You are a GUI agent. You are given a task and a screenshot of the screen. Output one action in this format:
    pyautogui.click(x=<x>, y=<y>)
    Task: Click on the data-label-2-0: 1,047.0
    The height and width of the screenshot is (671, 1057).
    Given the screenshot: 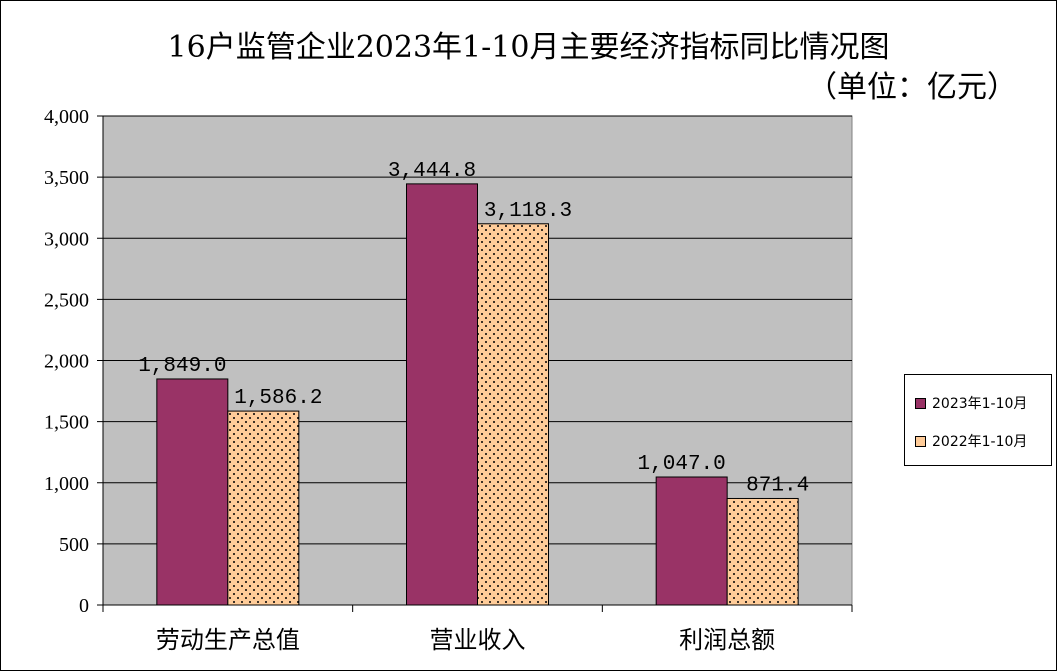 What is the action you would take?
    pyautogui.click(x=682, y=464)
    